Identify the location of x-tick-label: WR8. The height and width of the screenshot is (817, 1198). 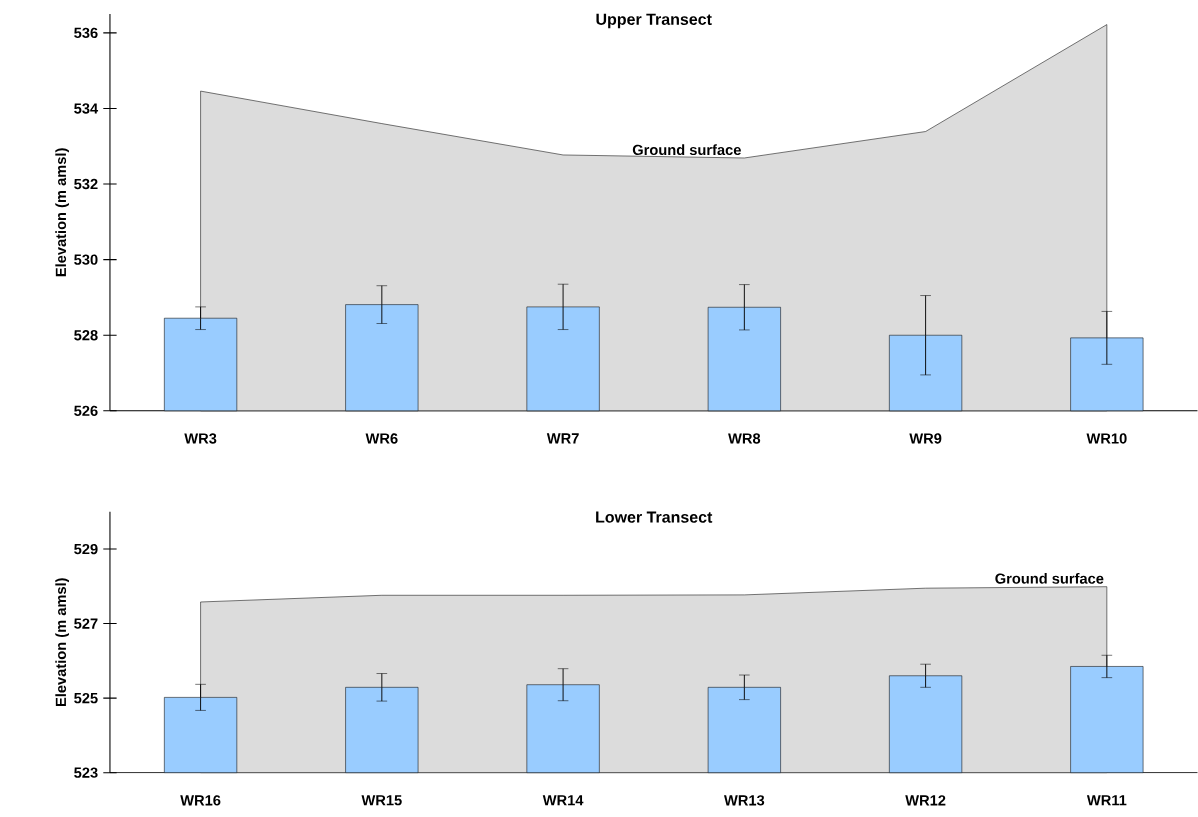
(744, 438).